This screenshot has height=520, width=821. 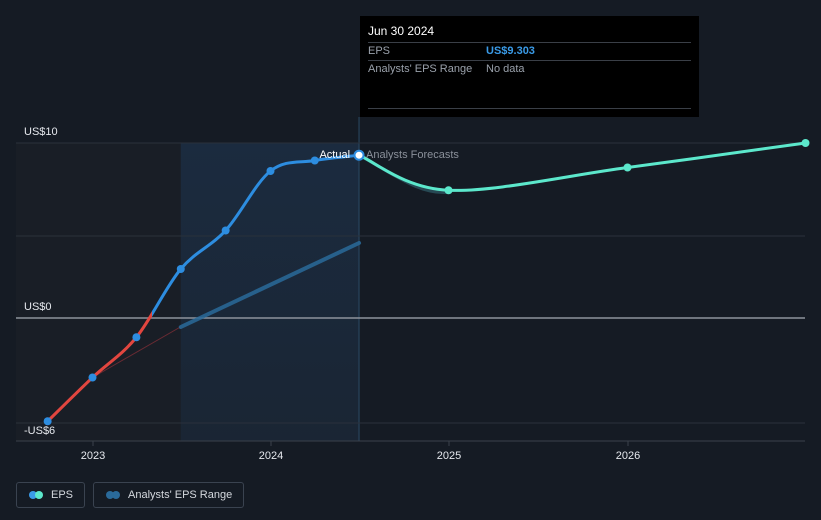 What do you see at coordinates (505, 69) in the screenshot?
I see `tooltip-range-value: No data` at bounding box center [505, 69].